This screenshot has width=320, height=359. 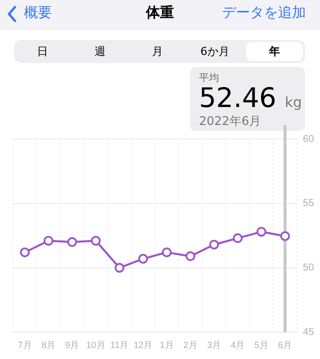 What do you see at coordinates (167, 345) in the screenshot?
I see `x-tick-label: 1月` at bounding box center [167, 345].